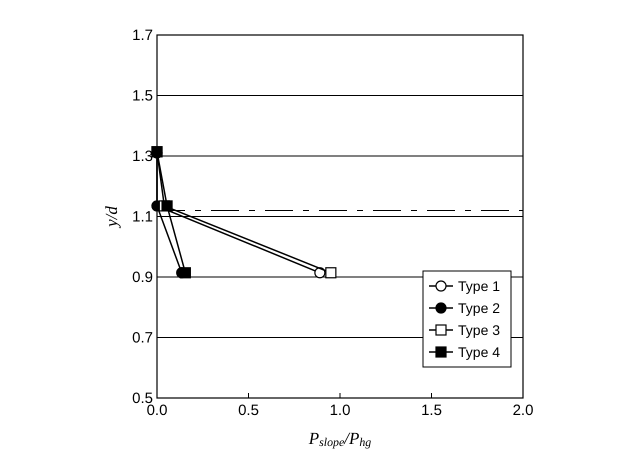  Describe the element at coordinates (142, 217) in the screenshot. I see `y-tick-label: 1.1` at that location.